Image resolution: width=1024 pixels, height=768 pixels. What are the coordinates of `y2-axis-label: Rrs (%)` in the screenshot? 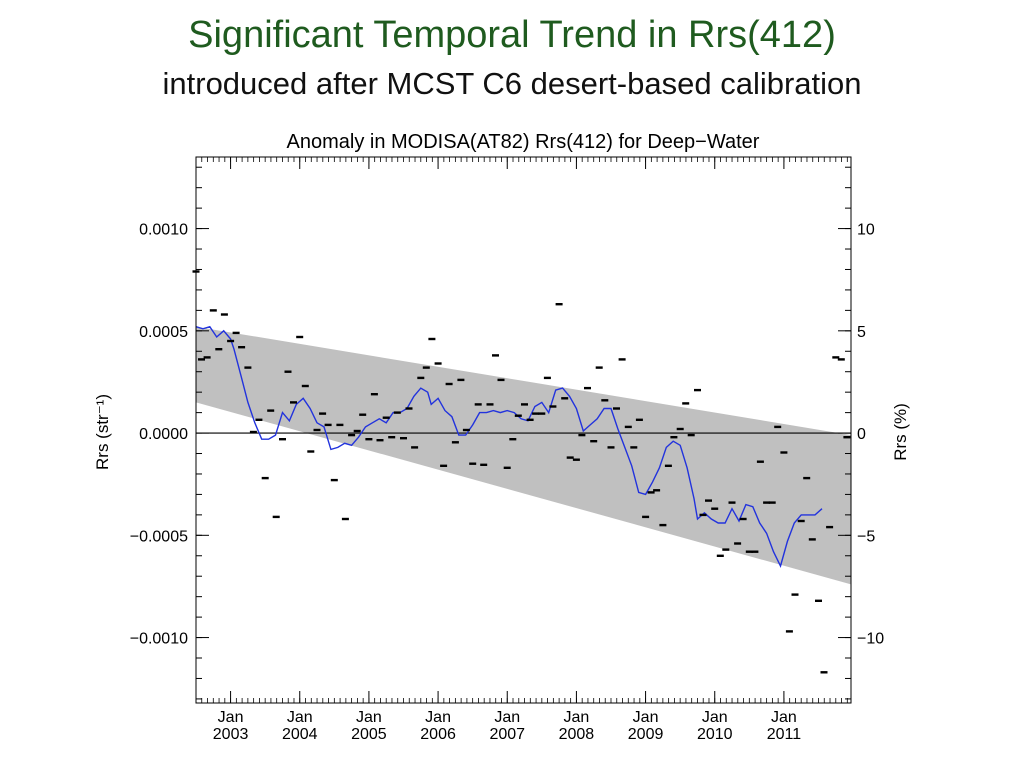 It's located at (900, 432).